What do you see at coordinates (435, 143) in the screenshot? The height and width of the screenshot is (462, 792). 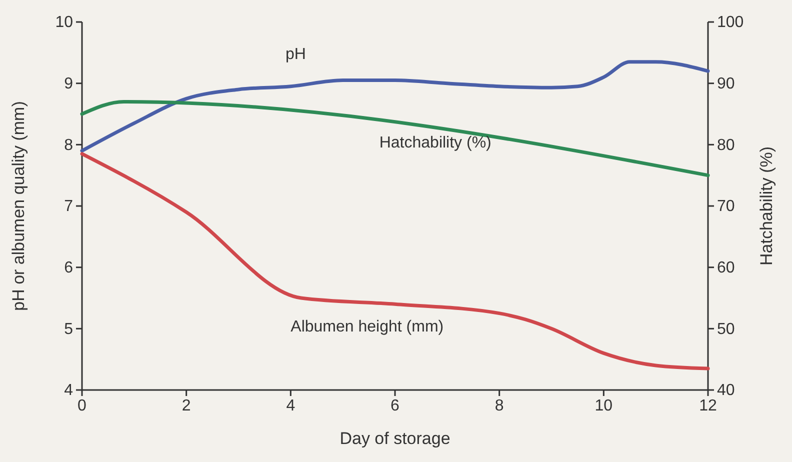 I see `series-label: Hatchability (%)` at bounding box center [435, 143].